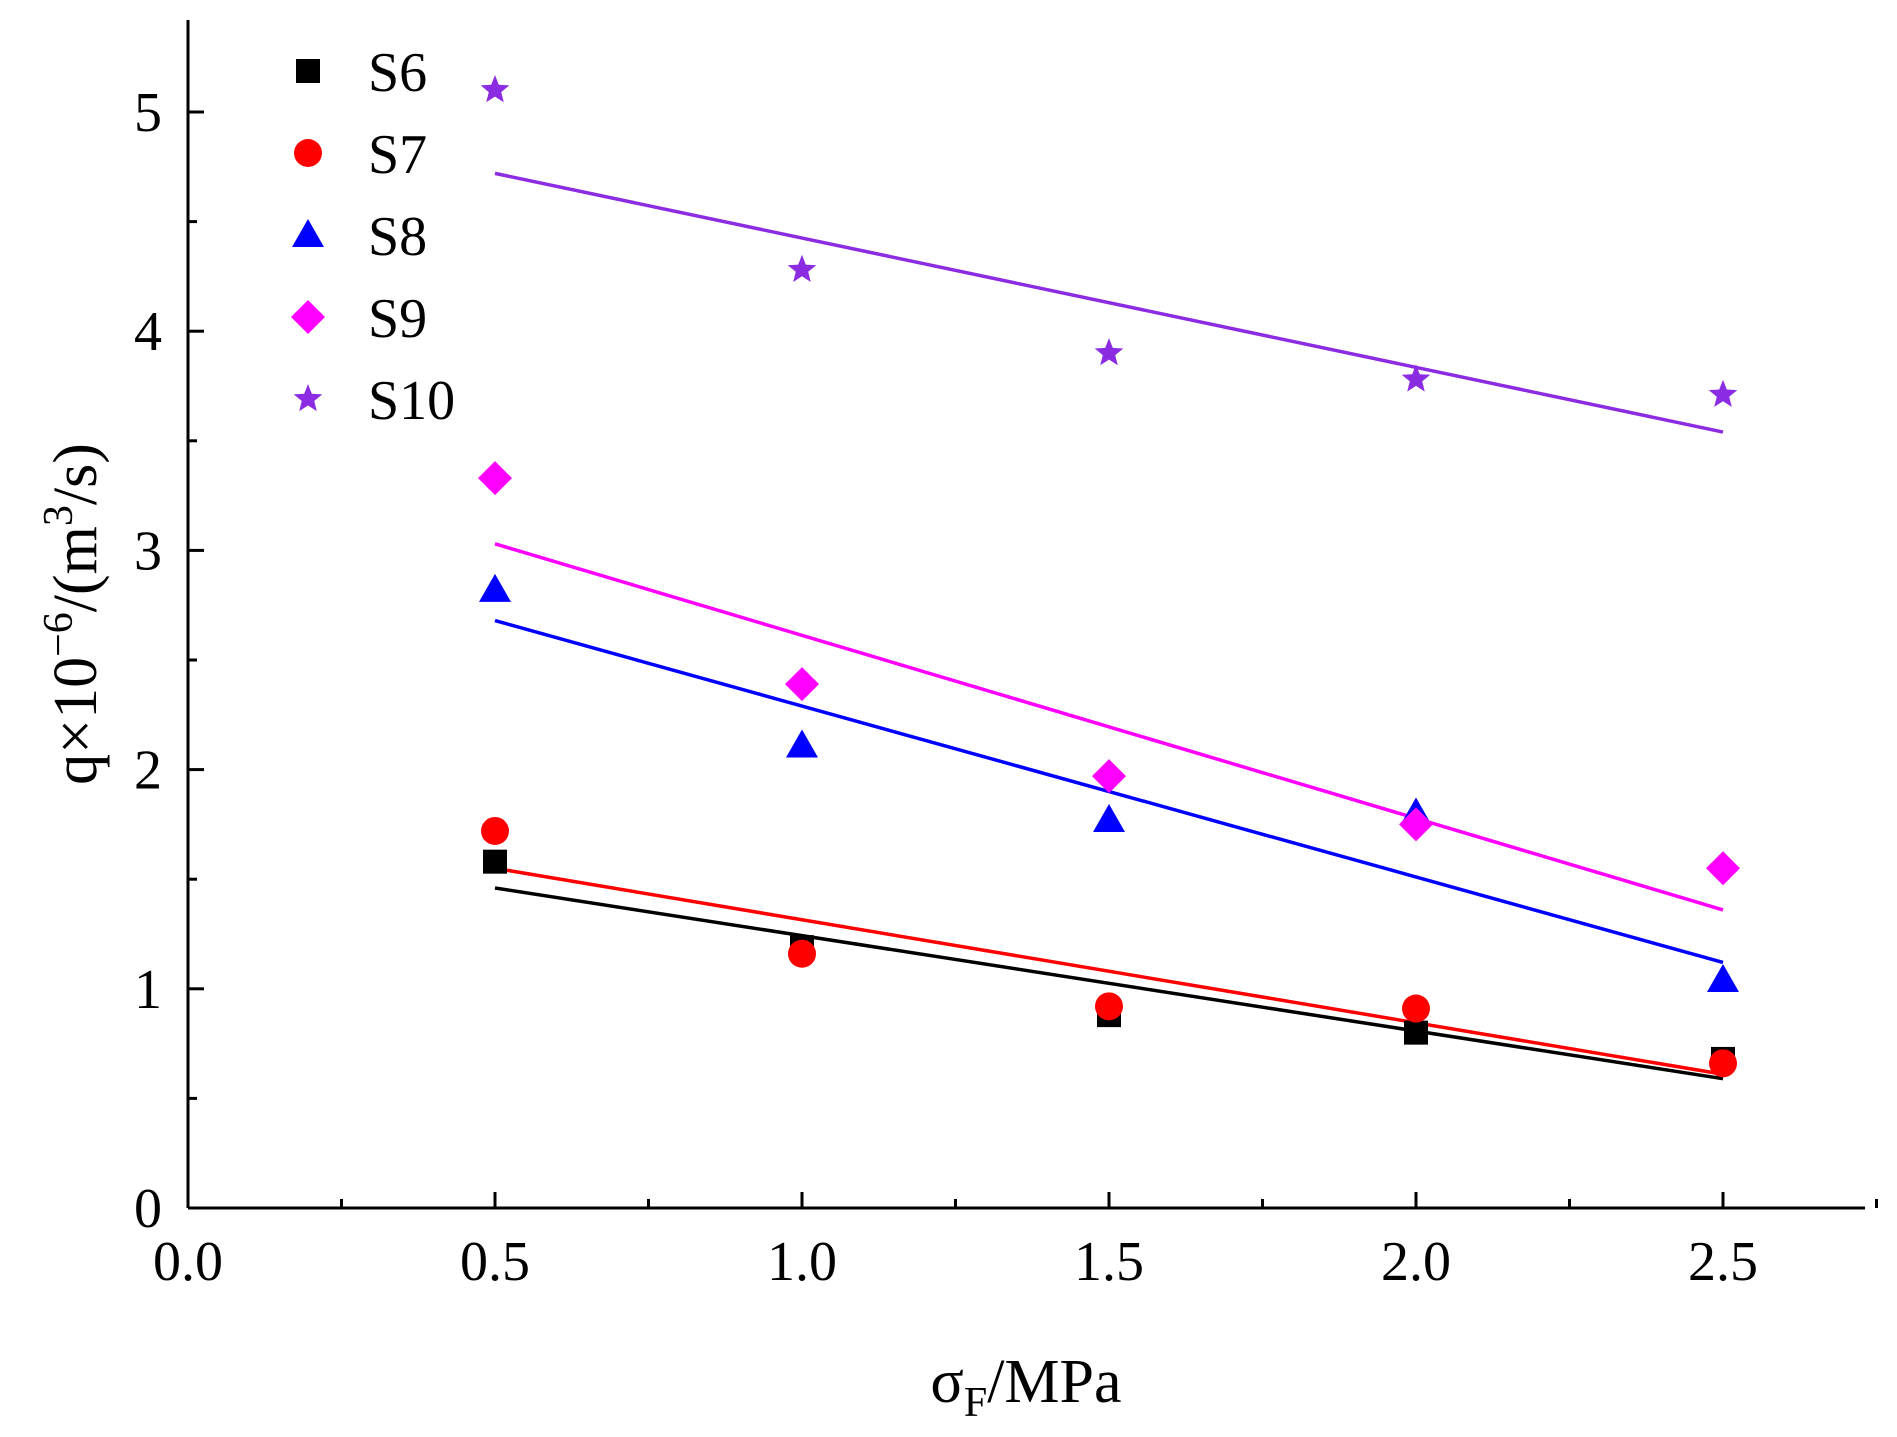 Image resolution: width=1897 pixels, height=1437 pixels. I want to click on y-tick-label: 5, so click(148, 113).